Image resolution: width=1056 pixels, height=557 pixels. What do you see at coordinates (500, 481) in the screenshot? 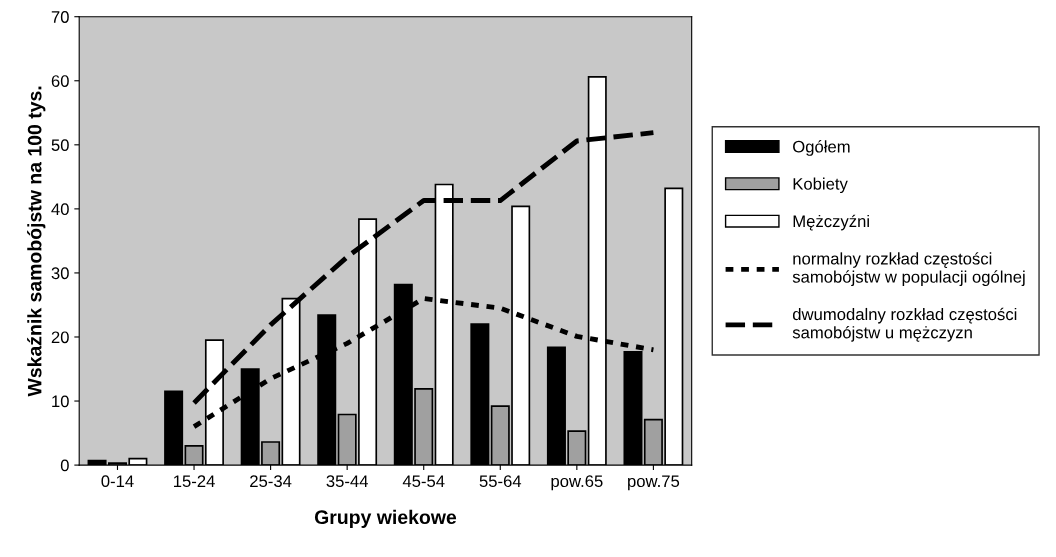
I see `x-tick-label: 55-64` at bounding box center [500, 481].